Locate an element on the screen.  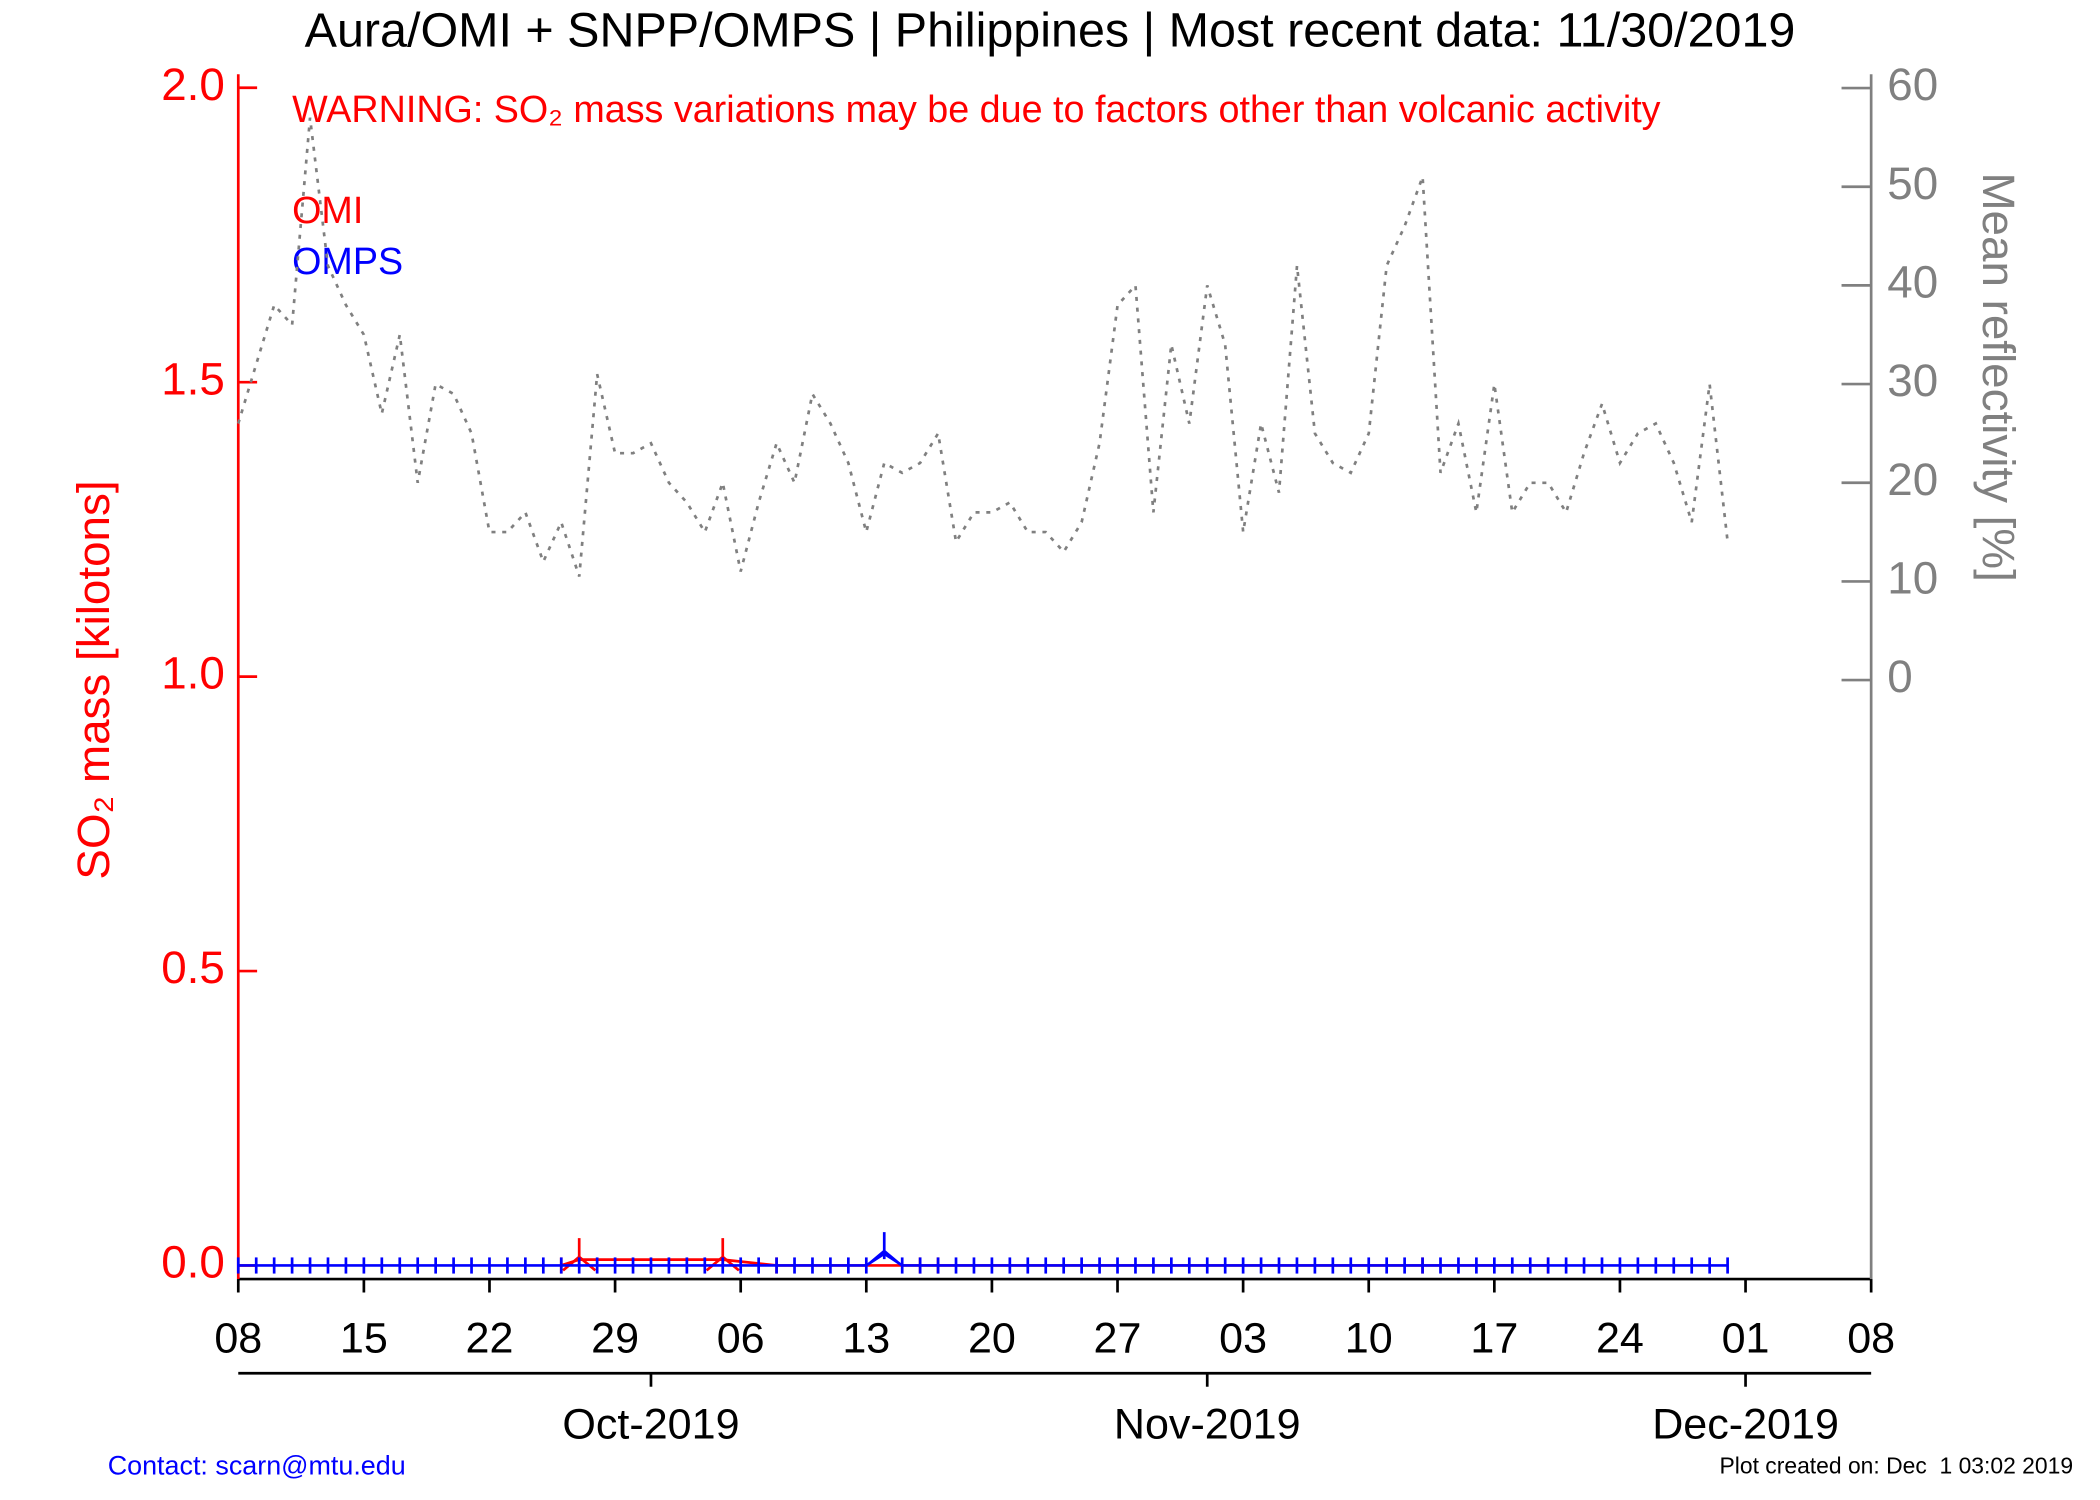
x-tick-label: 17 is located at coordinates (1494, 1338).